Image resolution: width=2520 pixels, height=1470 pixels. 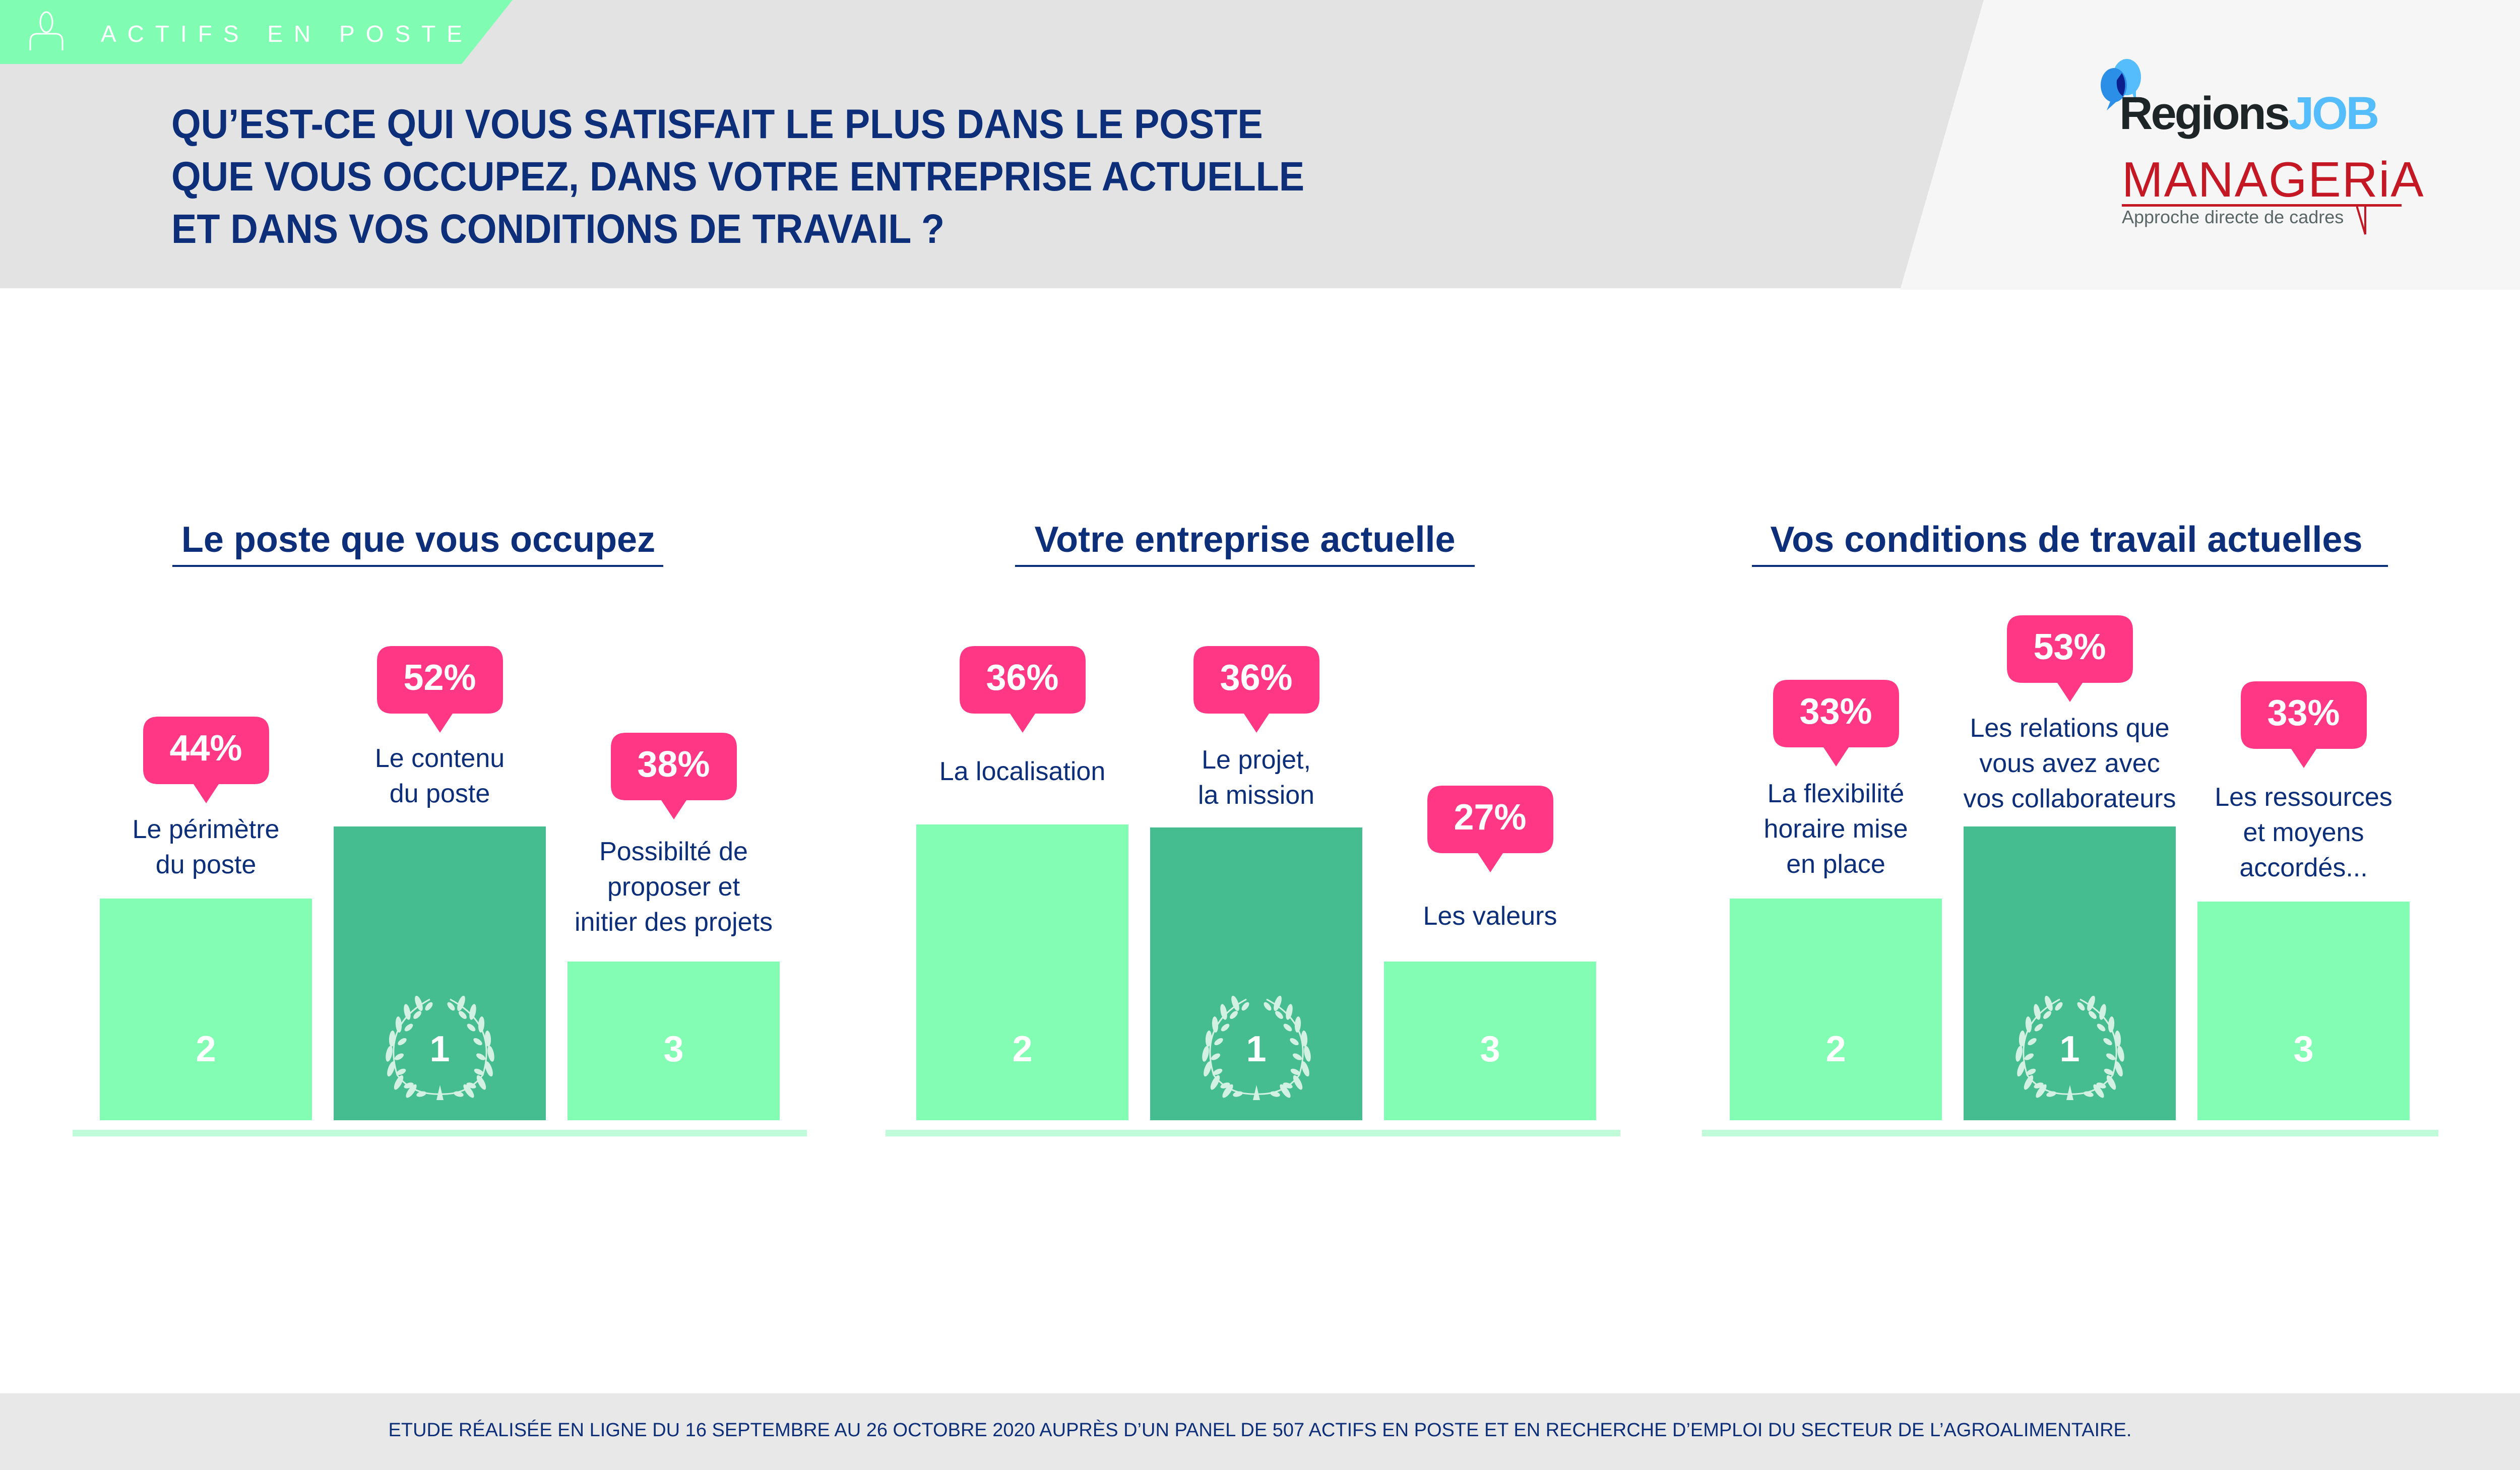 I want to click on category-banner: ACTIFS EN POSTE, so click(x=256, y=32).